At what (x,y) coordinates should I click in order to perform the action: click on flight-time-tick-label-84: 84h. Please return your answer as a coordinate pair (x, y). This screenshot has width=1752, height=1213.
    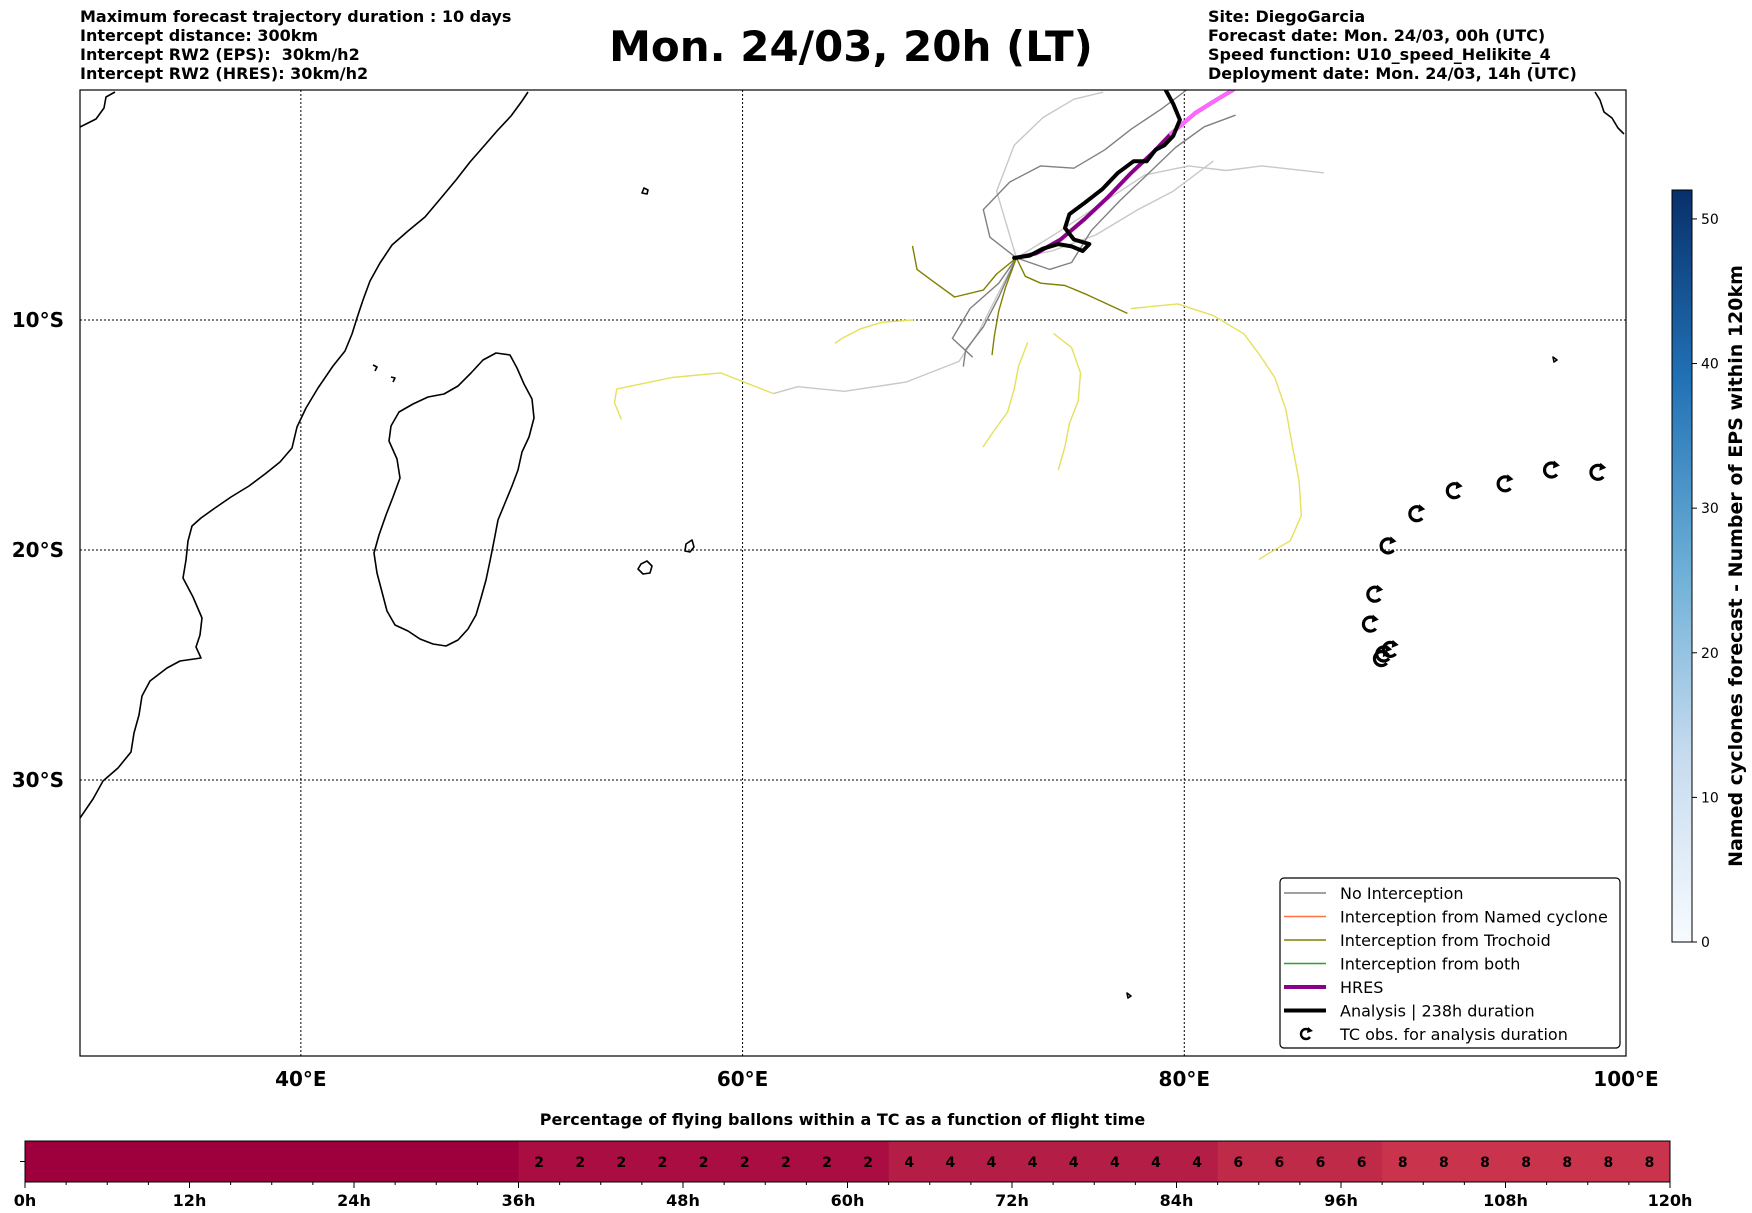
    Looking at the image, I should click on (1177, 1200).